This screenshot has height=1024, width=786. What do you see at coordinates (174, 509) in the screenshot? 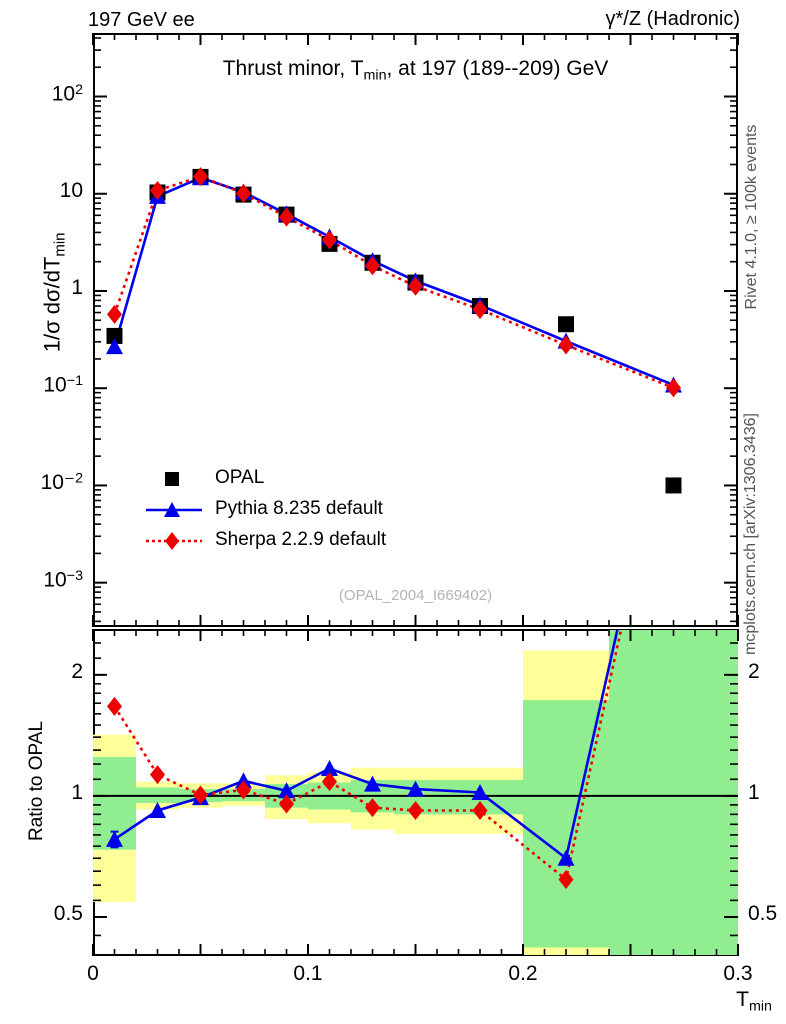
I see `legend-key-pythia` at bounding box center [174, 509].